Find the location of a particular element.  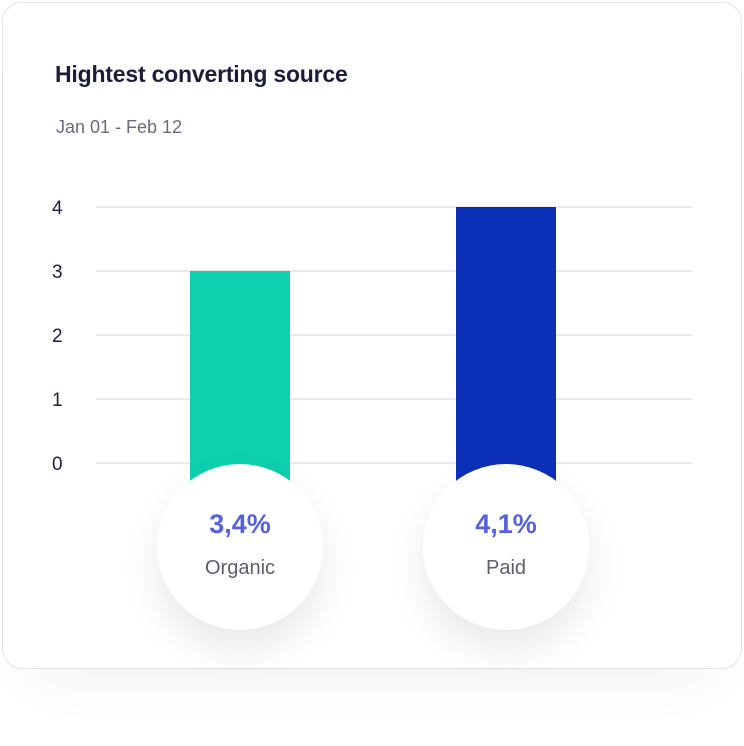

date-range: Jan 01 - Feb 12 is located at coordinates (119, 127).